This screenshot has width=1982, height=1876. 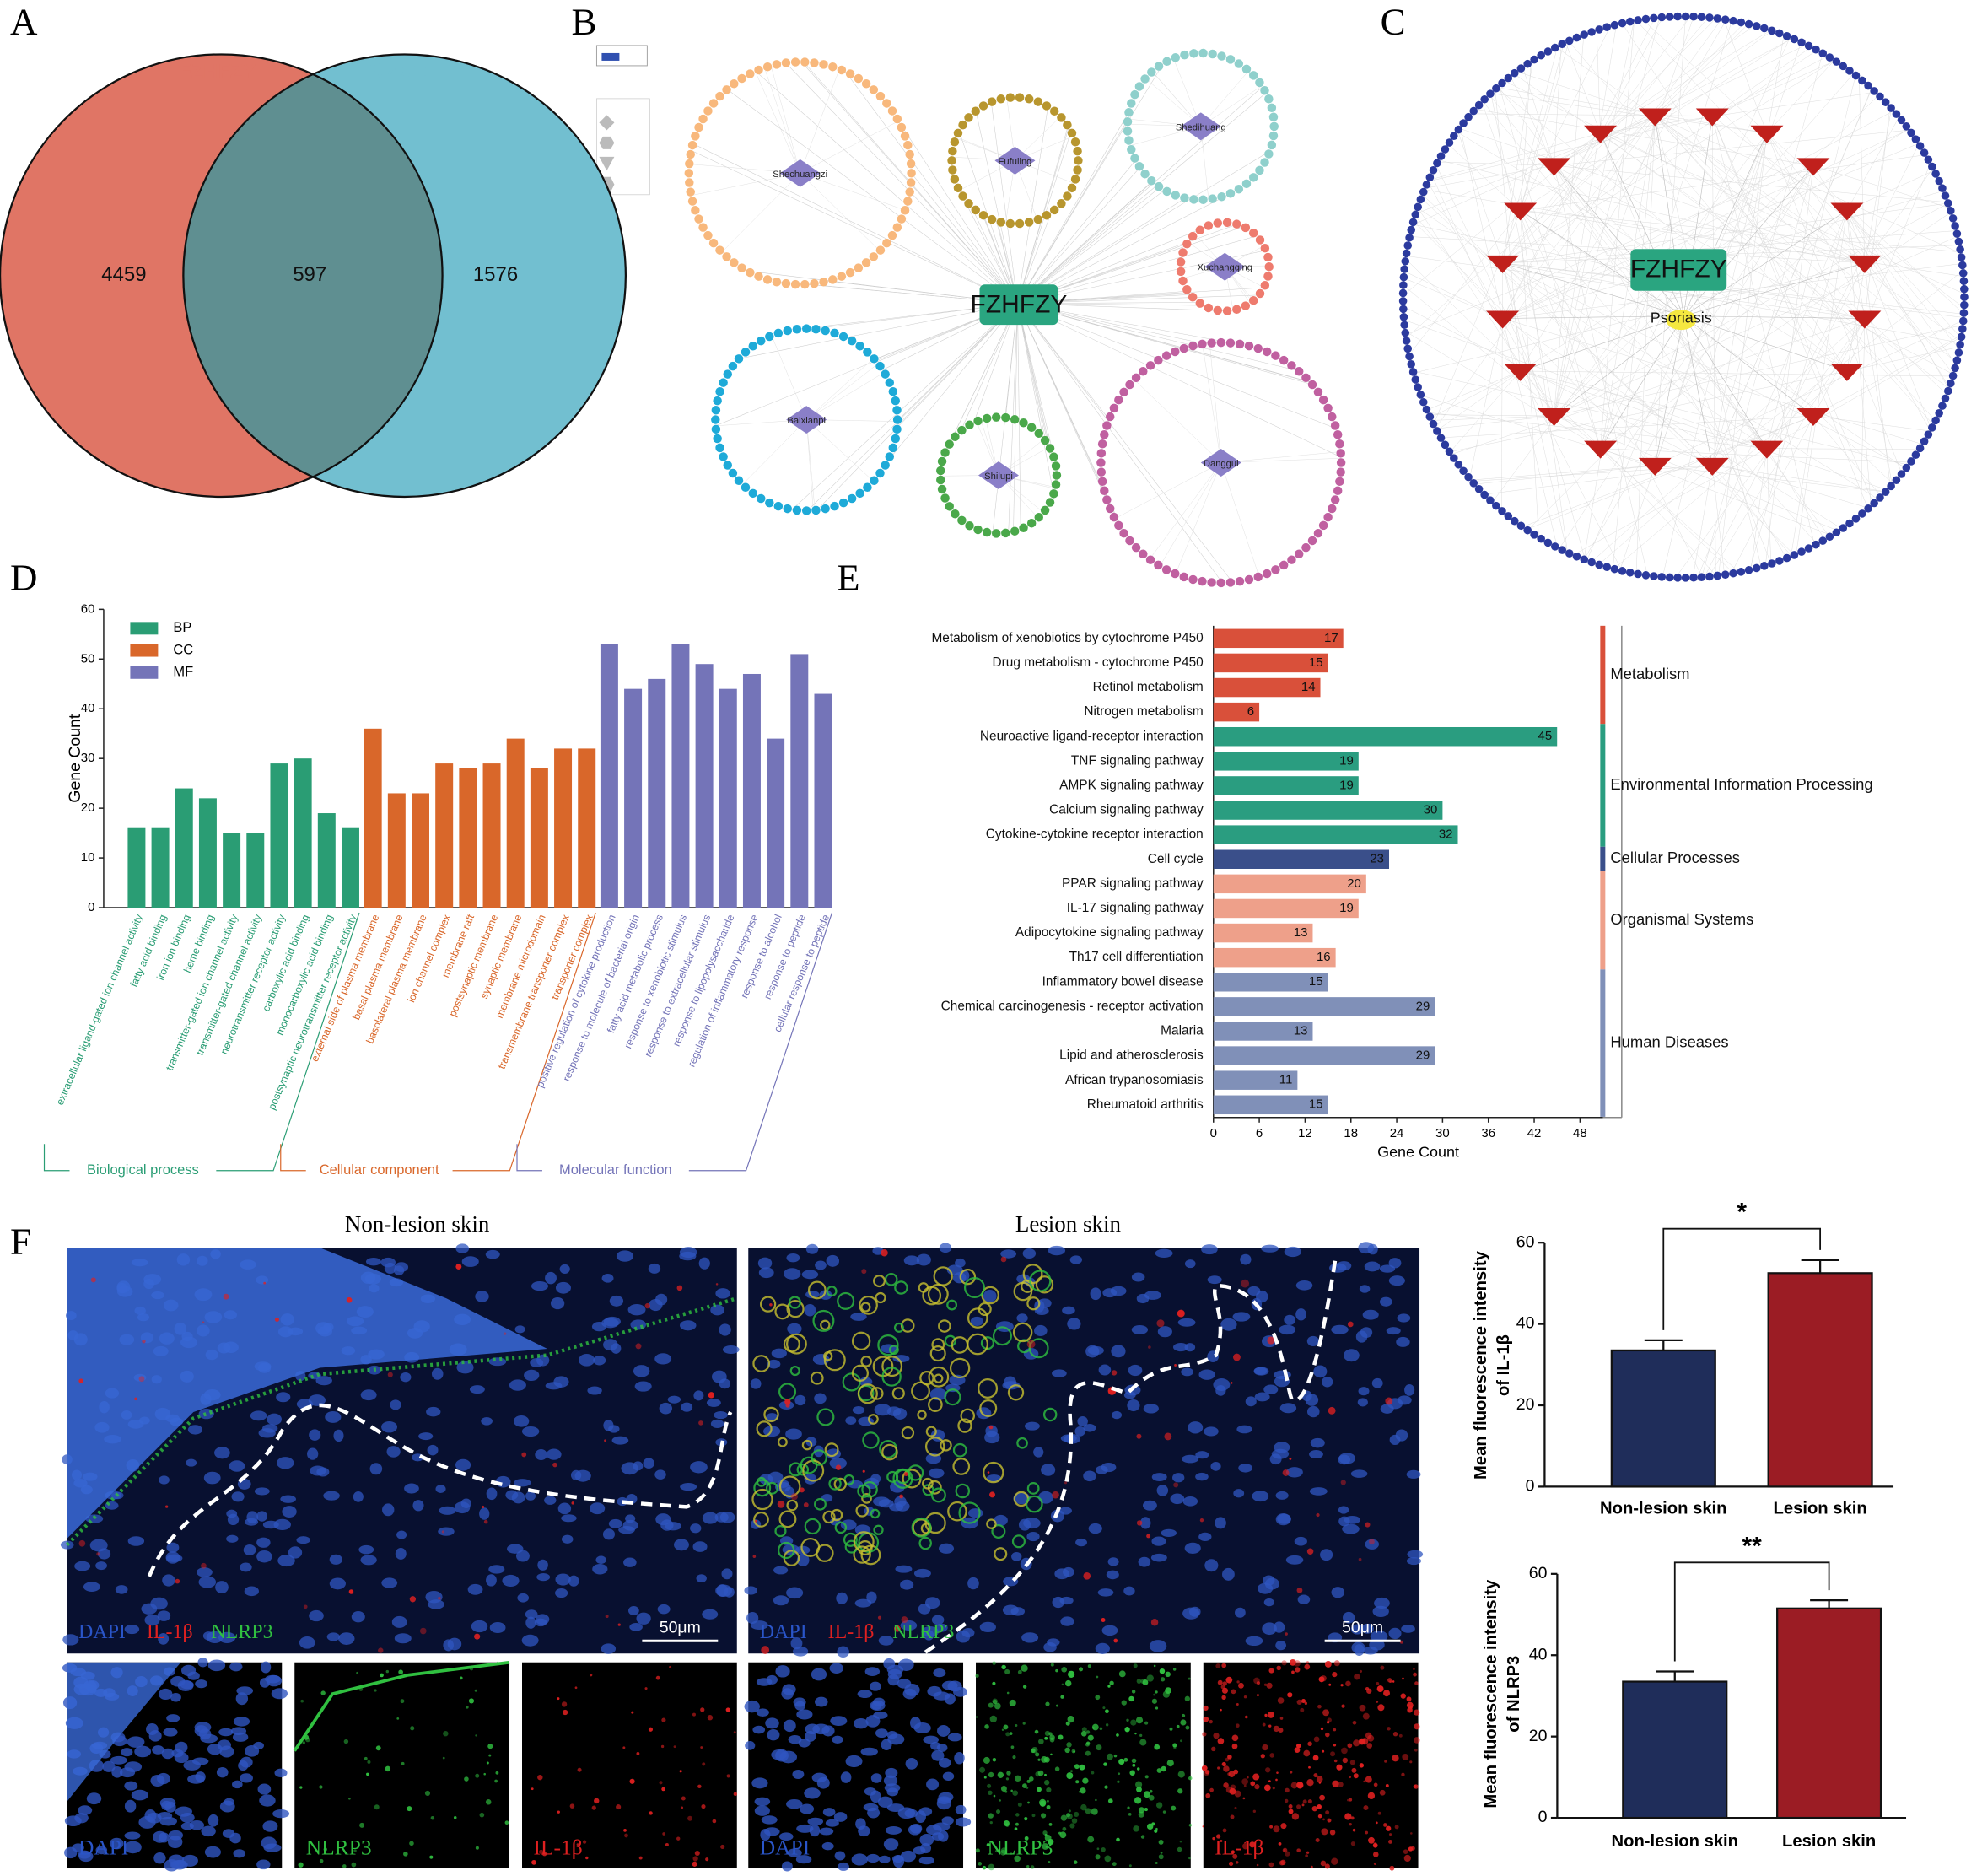 What do you see at coordinates (1123, 981) in the screenshot?
I see `category-label: Inflammatory bowel disease` at bounding box center [1123, 981].